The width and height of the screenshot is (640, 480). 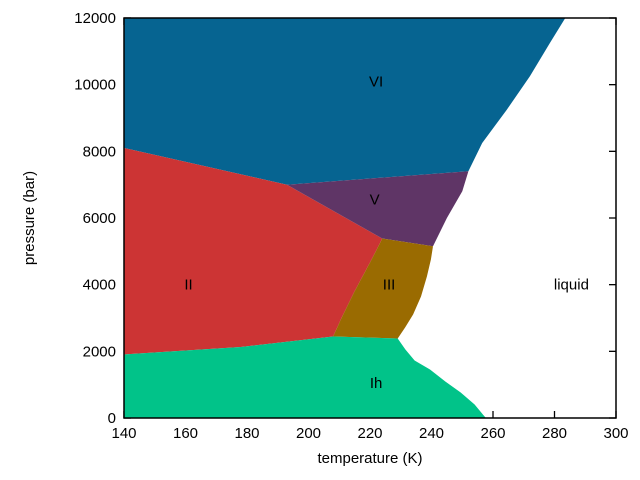 What do you see at coordinates (99, 285) in the screenshot?
I see `y-tick-label-4000: 4000` at bounding box center [99, 285].